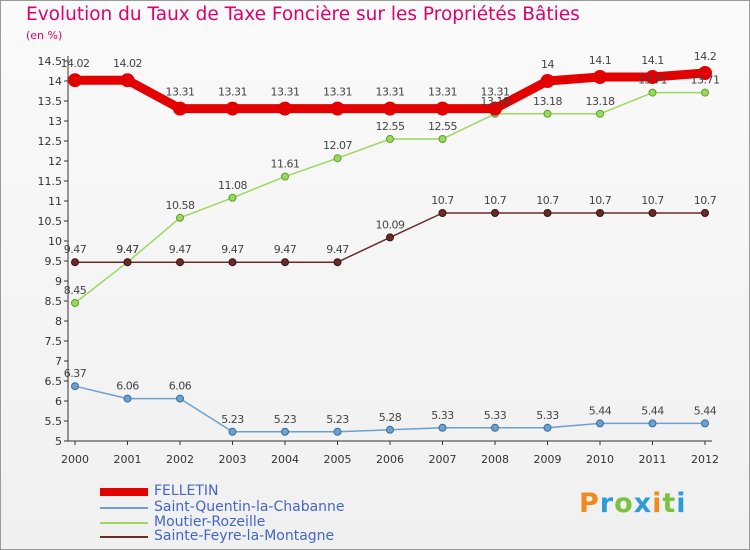 This screenshot has height=550, width=750. Describe the element at coordinates (607, 503) in the screenshot. I see `logo-letter: r` at that location.